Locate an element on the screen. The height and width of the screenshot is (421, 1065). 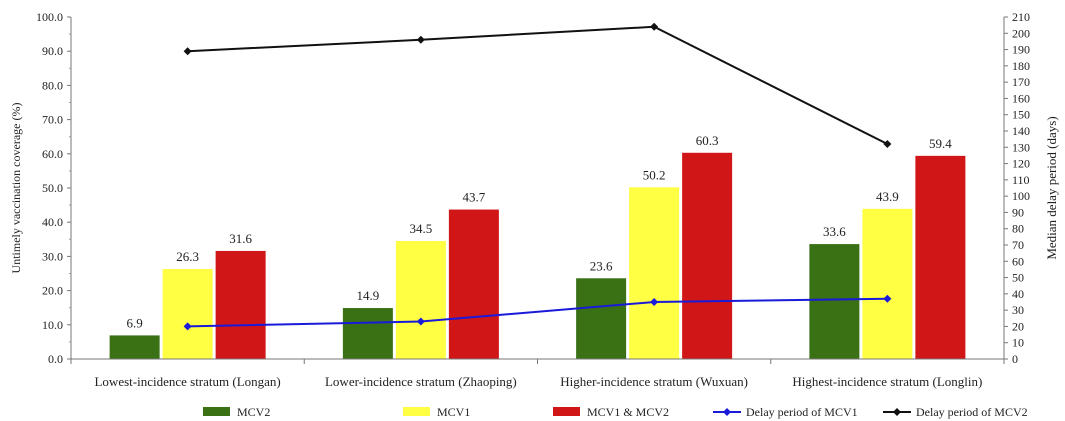
legend-line-label-1: Delay period of MCV1 is located at coordinates (802, 412).